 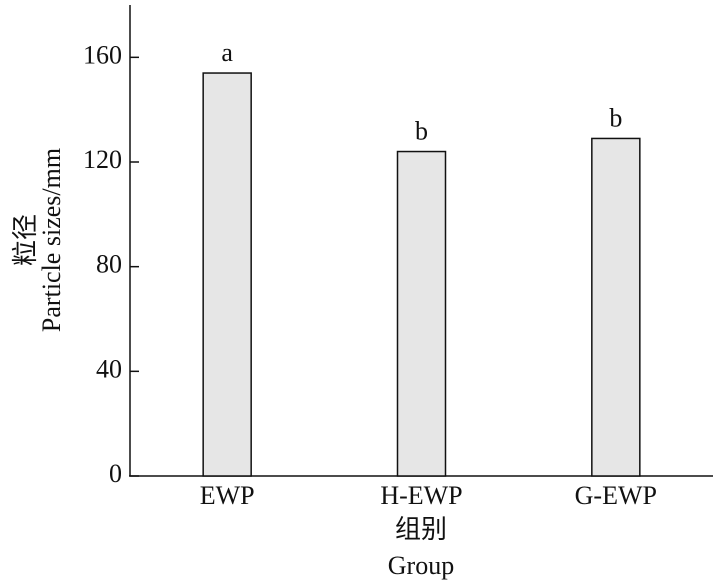 I want to click on y-tick-label: 160, so click(x=102, y=54).